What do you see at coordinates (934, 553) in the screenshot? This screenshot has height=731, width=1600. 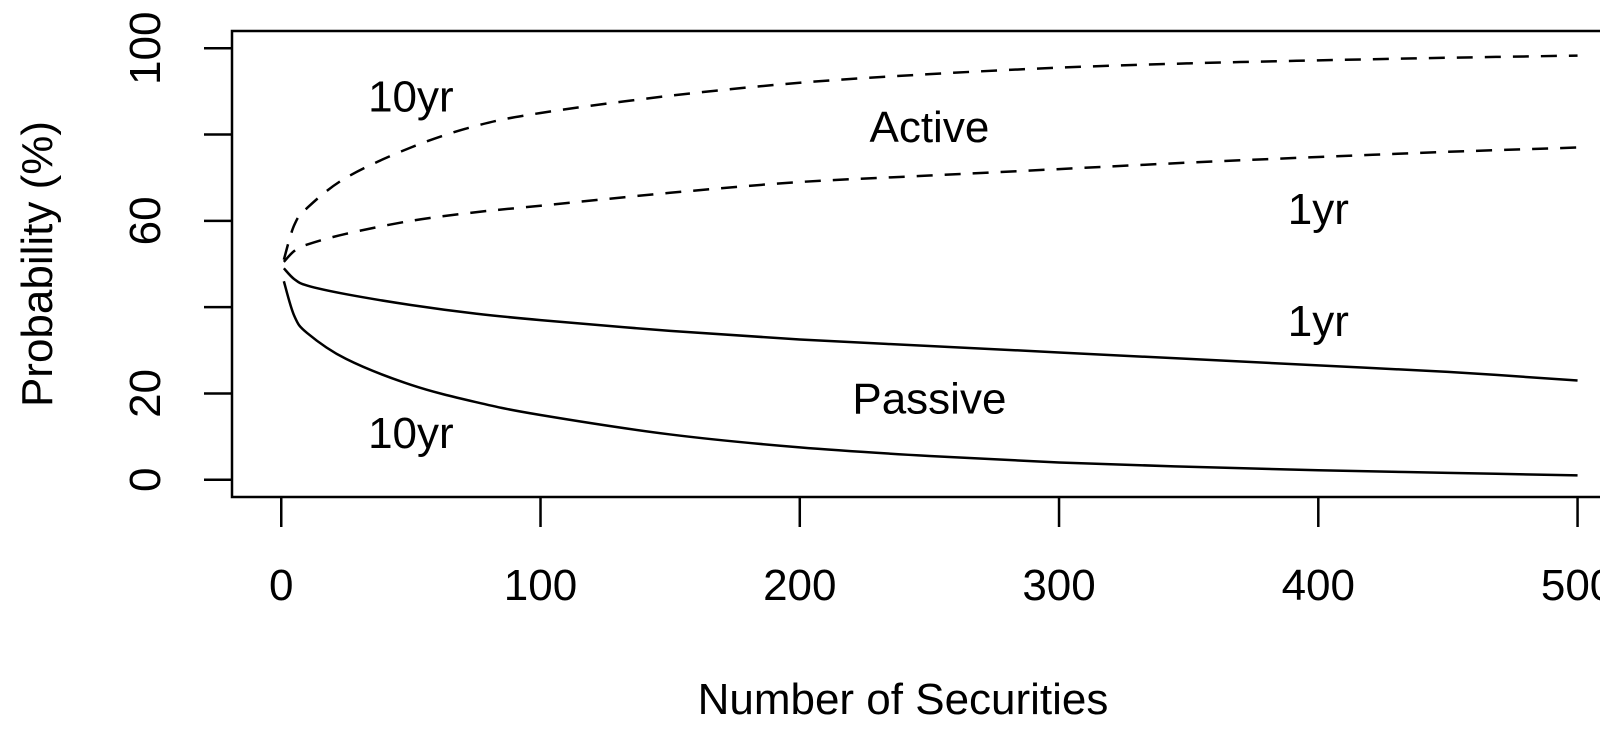 I see `x-axis: 0 100 200 300 400 500` at bounding box center [934, 553].